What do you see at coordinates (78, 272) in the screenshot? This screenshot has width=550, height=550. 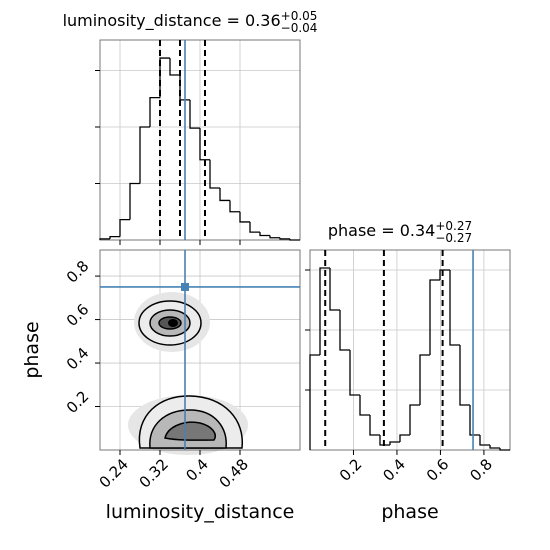 I see `y-tick-label: 0.8` at bounding box center [78, 272].